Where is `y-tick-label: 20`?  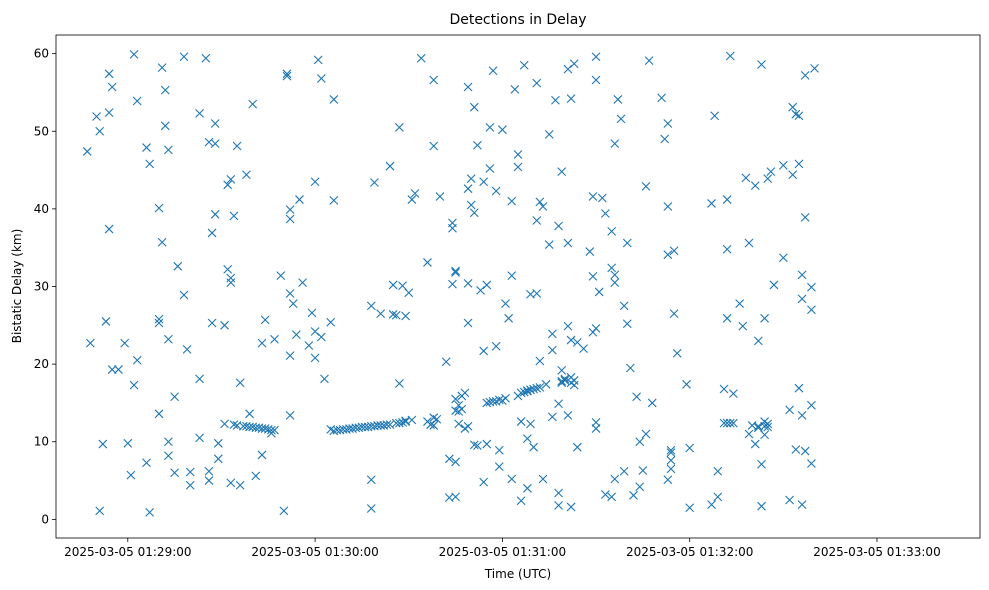 y-tick-label: 20 is located at coordinates (41, 364).